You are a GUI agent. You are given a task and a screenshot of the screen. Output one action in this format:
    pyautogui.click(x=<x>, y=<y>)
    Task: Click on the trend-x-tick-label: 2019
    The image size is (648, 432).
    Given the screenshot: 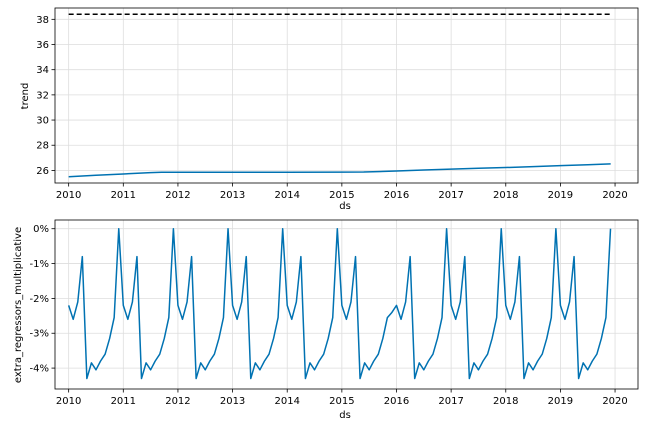 What is the action you would take?
    pyautogui.click(x=560, y=195)
    